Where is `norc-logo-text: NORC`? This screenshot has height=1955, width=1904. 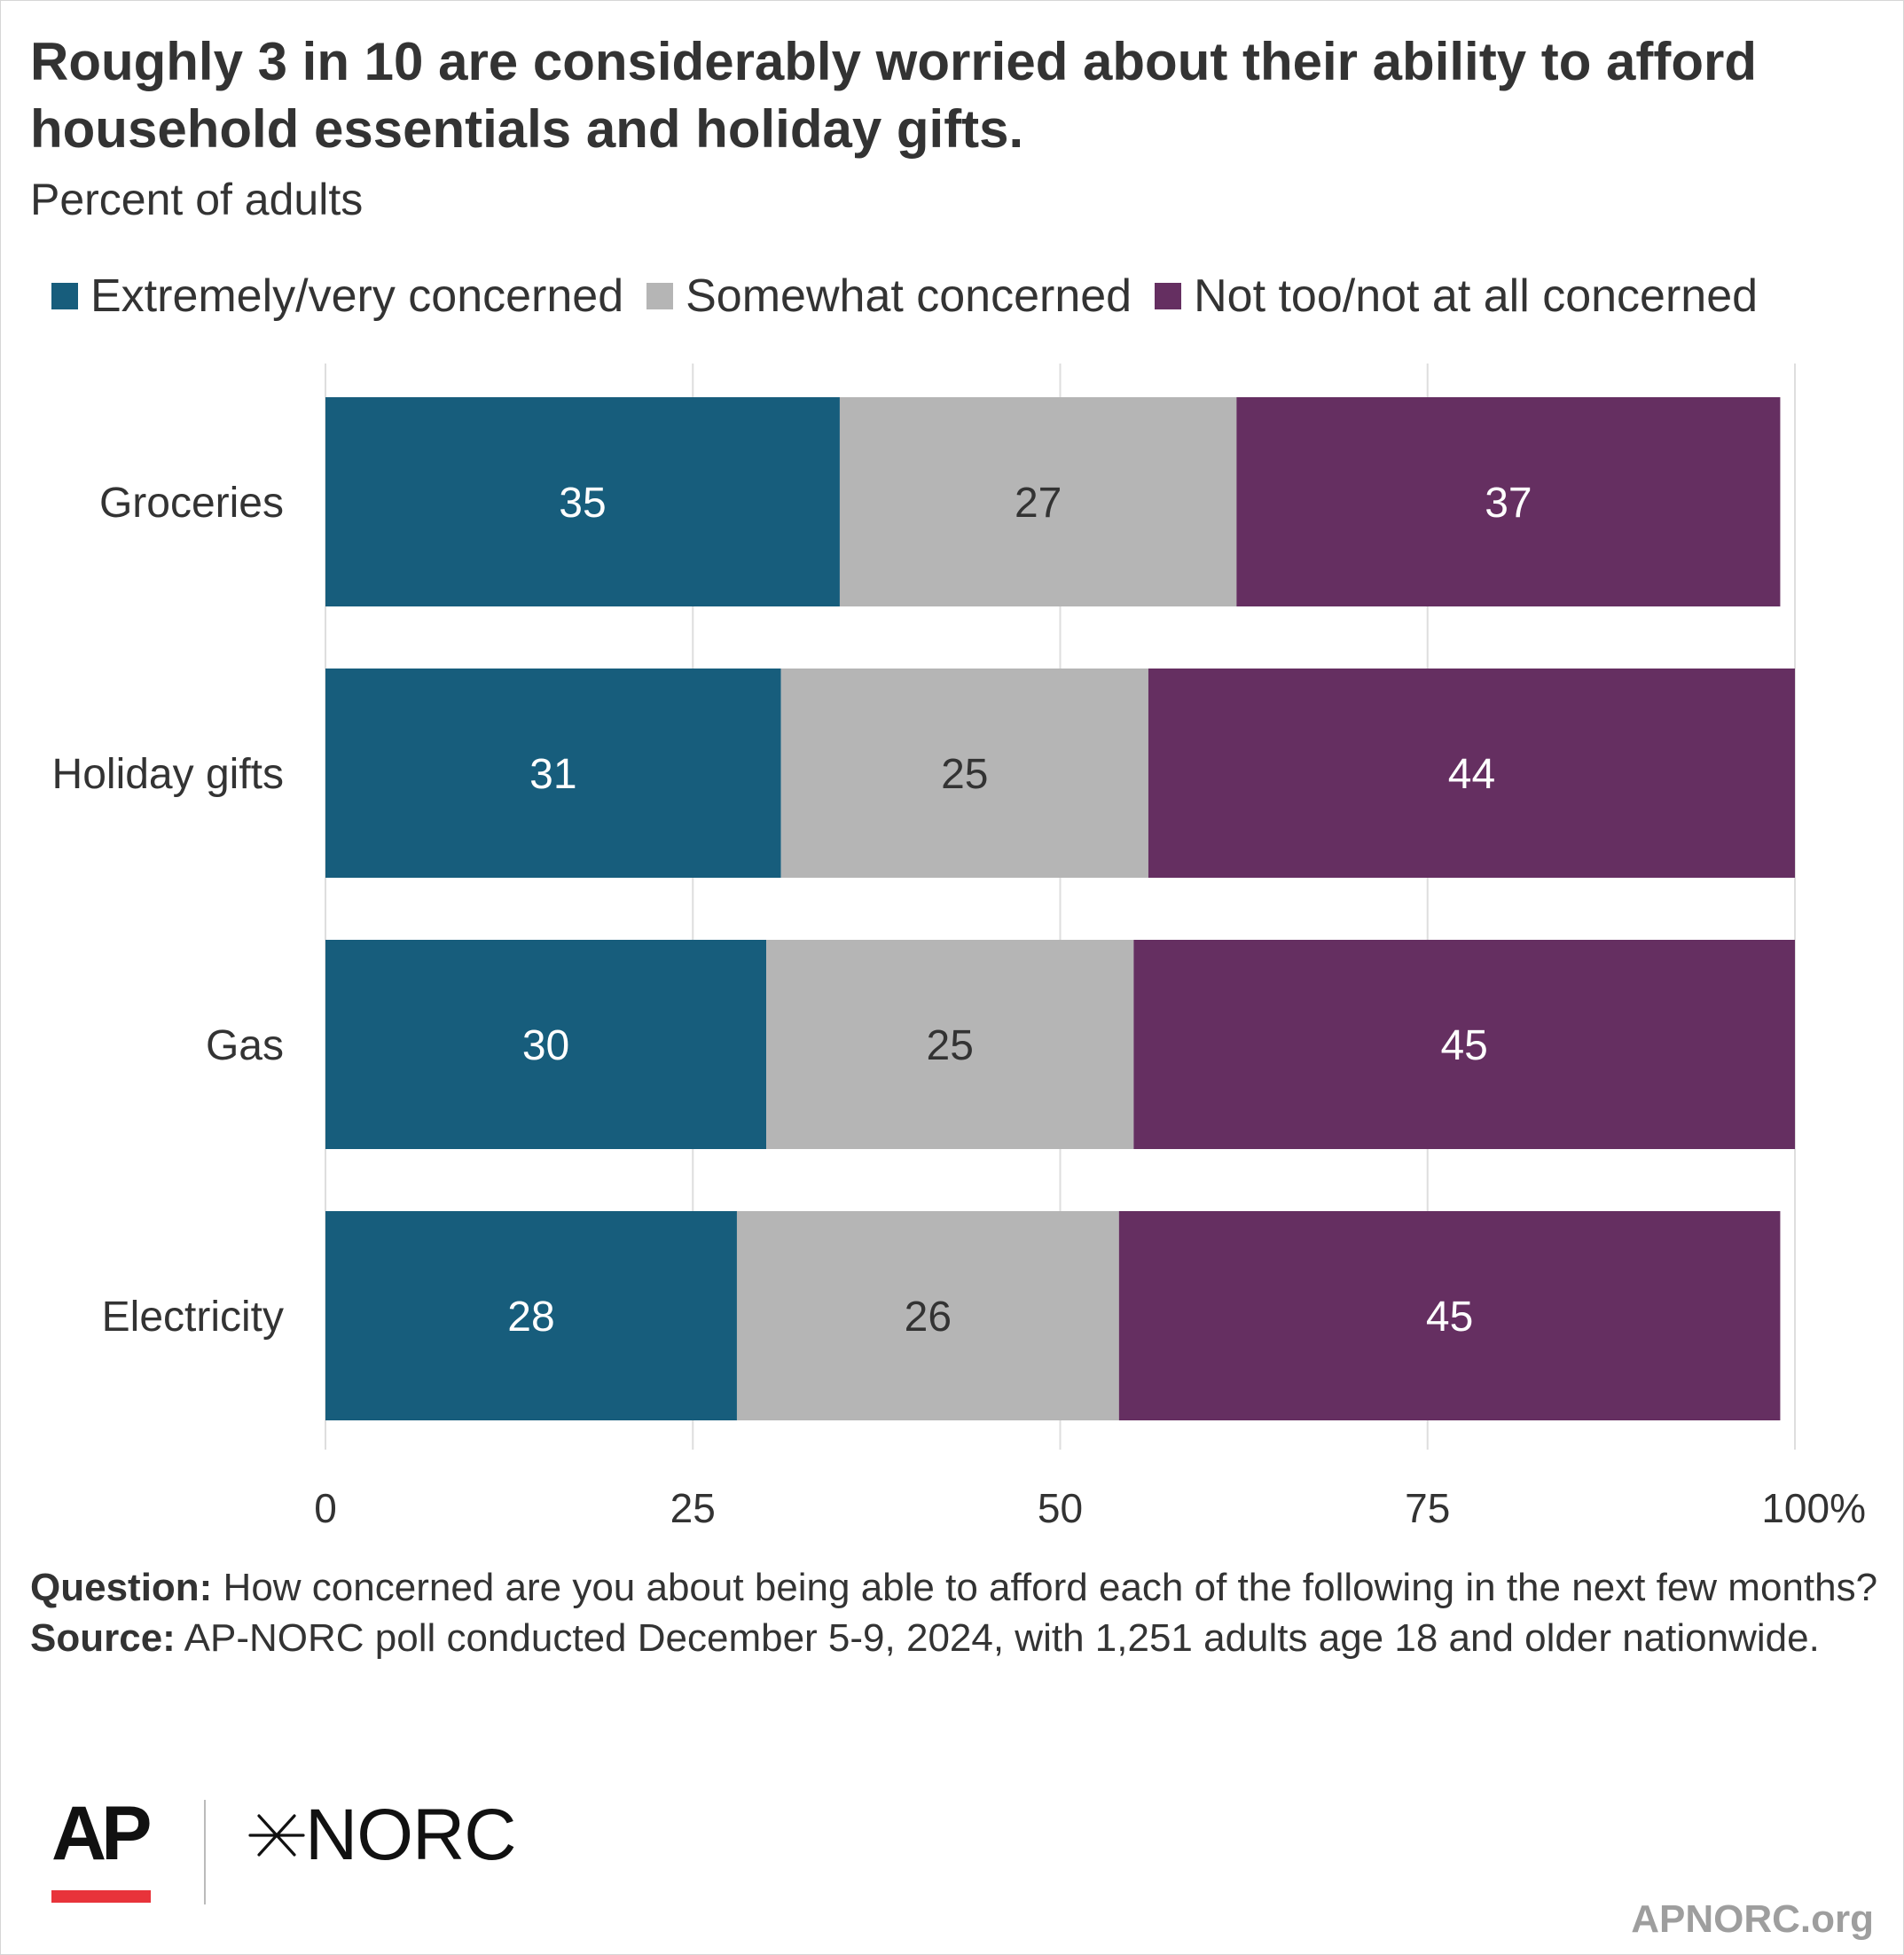 norc-logo-text: NORC is located at coordinates (410, 1835).